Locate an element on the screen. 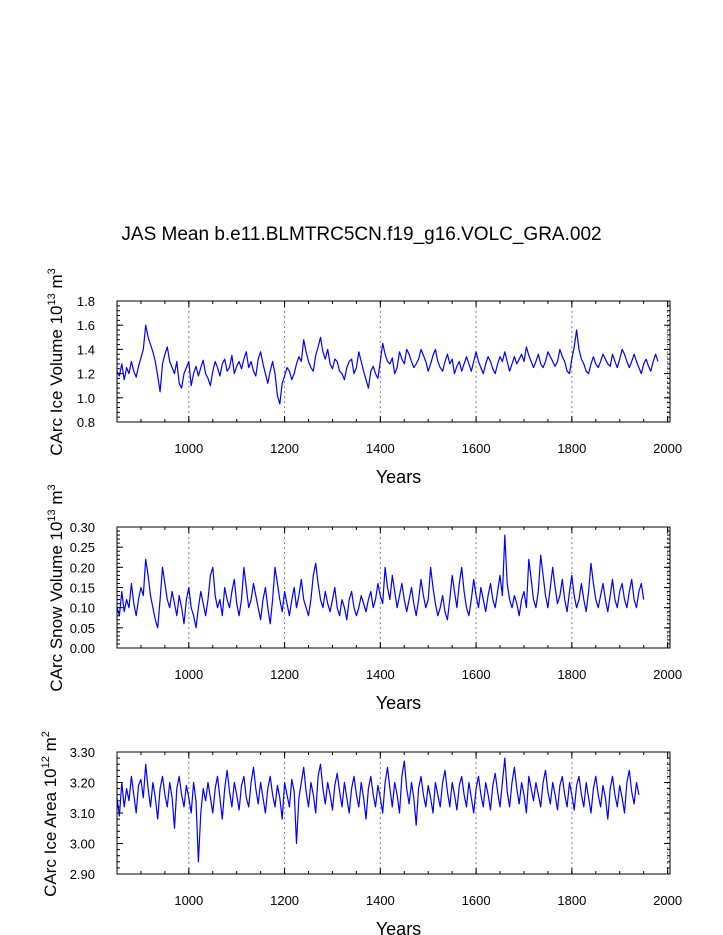 Image resolution: width=723 pixels, height=935 pixels. y-tick-label: 0.20 is located at coordinates (82, 567).